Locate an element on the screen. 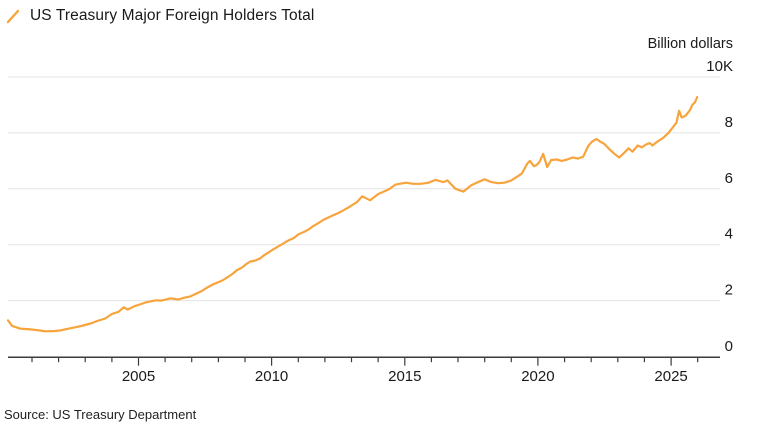 Image resolution: width=759 pixels, height=438 pixels. y-tick-label: 0 is located at coordinates (729, 346).